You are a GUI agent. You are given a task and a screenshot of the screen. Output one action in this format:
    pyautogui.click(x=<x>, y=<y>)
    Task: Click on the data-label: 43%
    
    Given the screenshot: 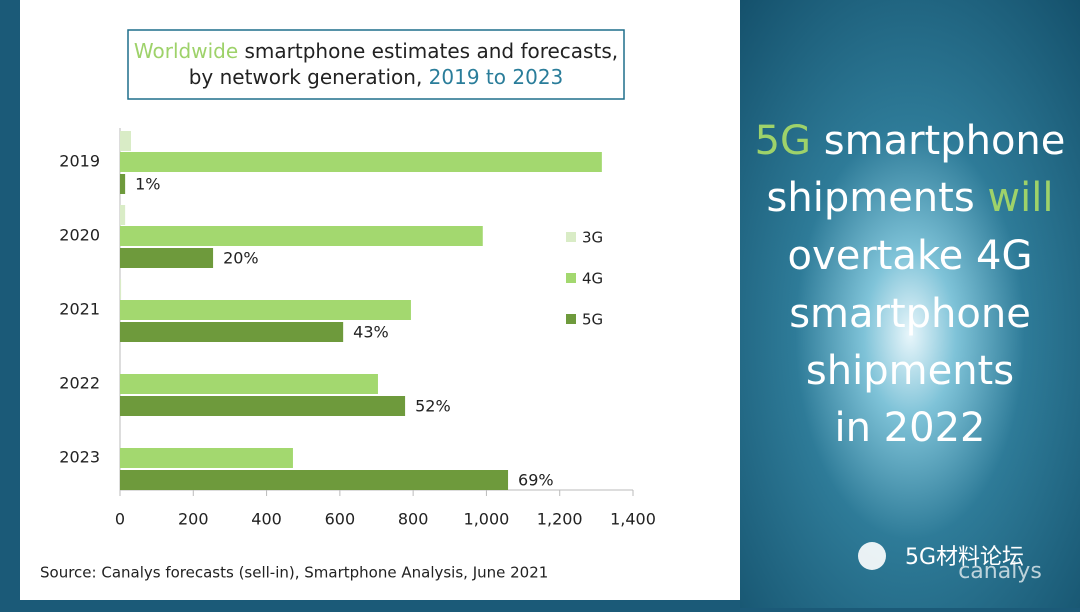 What is the action you would take?
    pyautogui.click(x=371, y=332)
    